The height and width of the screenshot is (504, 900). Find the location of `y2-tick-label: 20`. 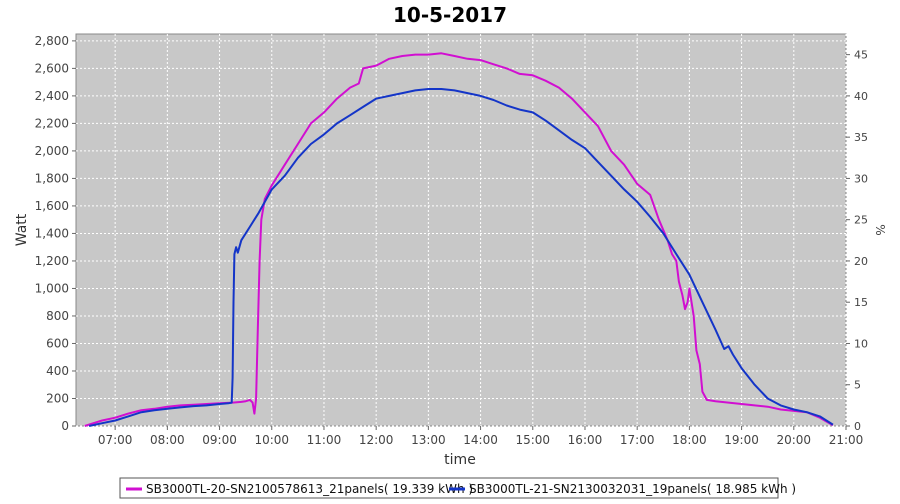

y2-tick-label: 20 is located at coordinates (861, 261).